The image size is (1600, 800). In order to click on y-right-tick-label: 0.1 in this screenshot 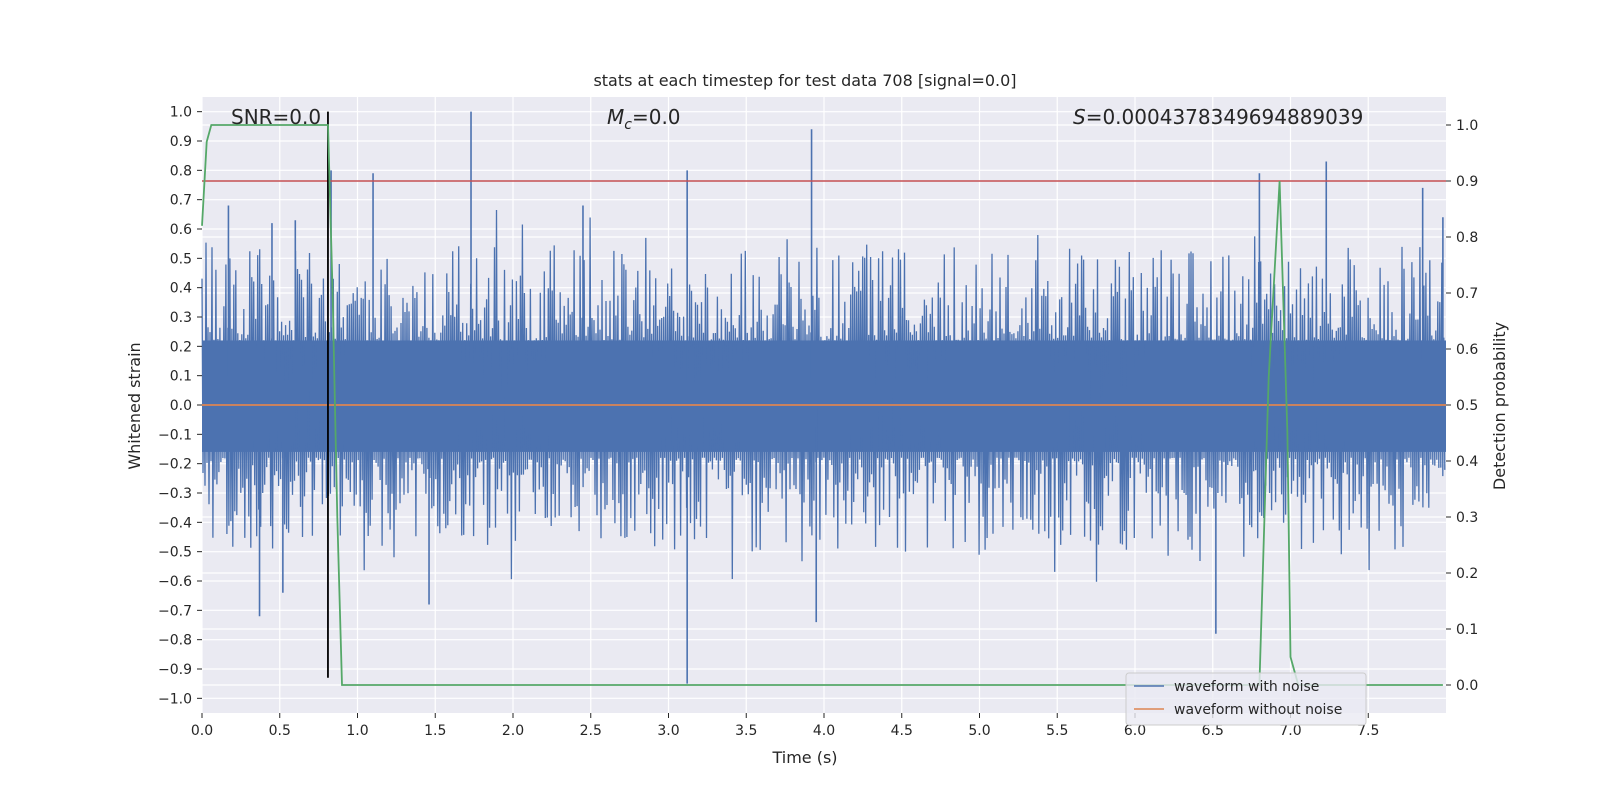, I will do `click(1467, 630)`.